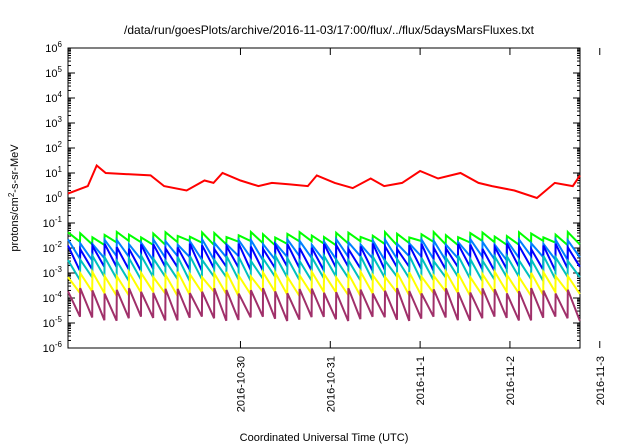  Describe the element at coordinates (15, 224) in the screenshot. I see `y-label-prefix: protons/cm` at that location.